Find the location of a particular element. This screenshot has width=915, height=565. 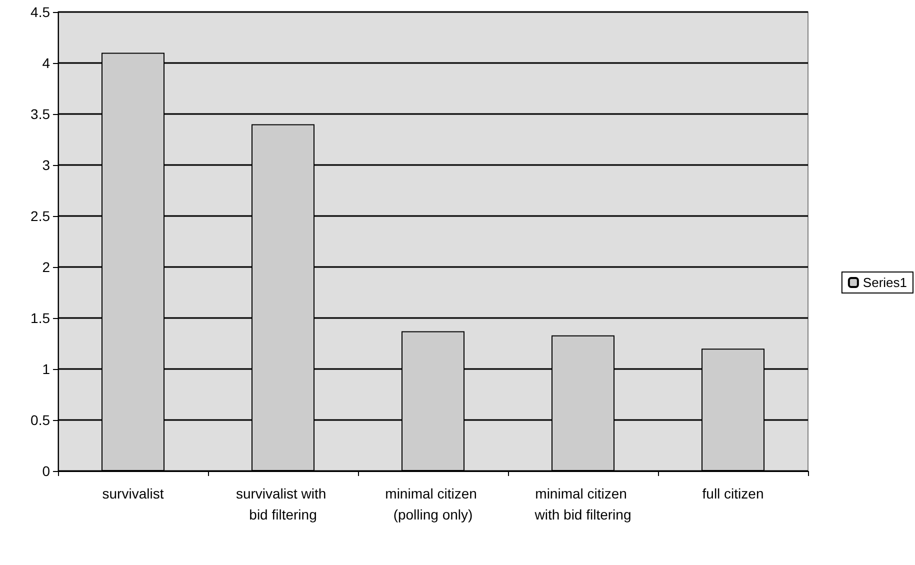

x-tick-label: minimal citizen (polling only) is located at coordinates (433, 504).